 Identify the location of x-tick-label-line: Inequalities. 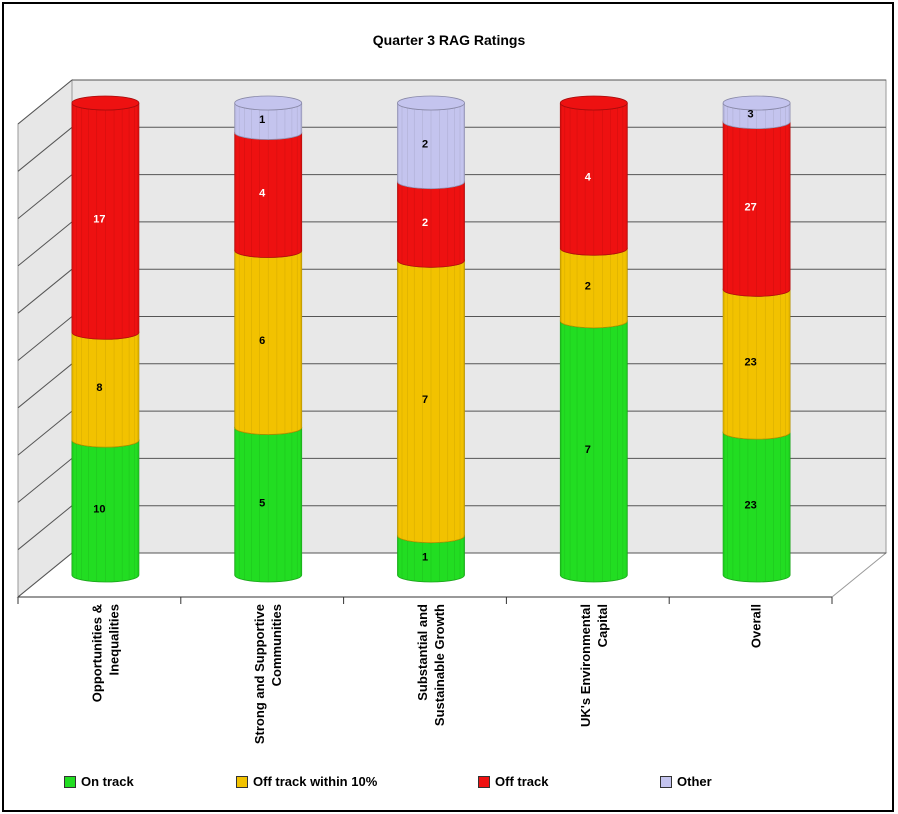
(113, 640).